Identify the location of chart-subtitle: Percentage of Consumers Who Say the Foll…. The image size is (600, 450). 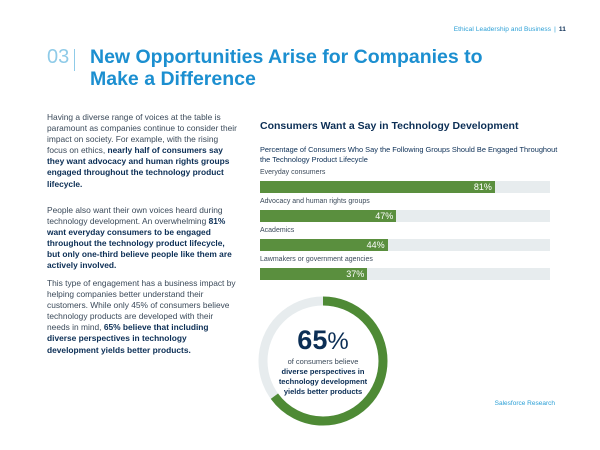
(409, 154).